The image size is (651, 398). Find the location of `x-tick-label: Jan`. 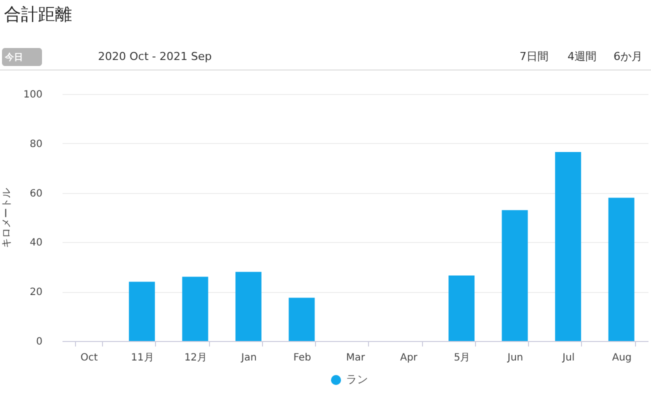

x-tick-label: Jan is located at coordinates (248, 358).